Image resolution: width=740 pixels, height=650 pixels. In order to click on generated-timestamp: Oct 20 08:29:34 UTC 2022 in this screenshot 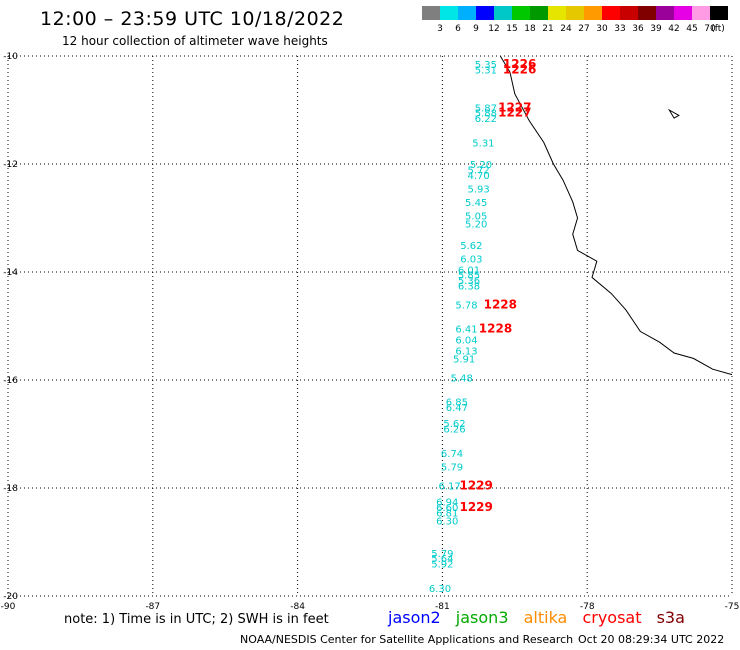, I will do `click(651, 639)`.